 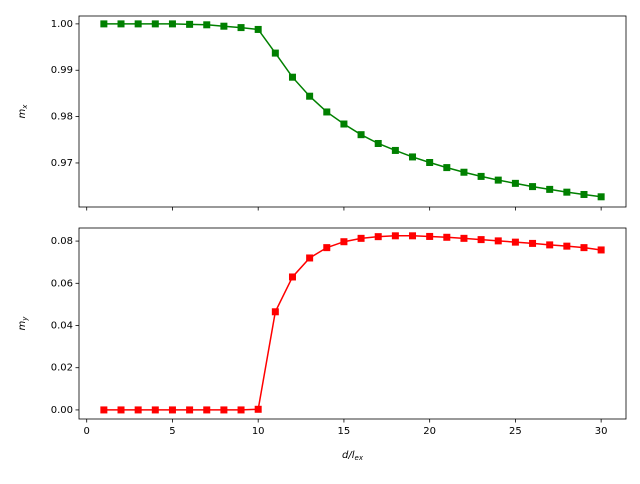 I want to click on axis-label: mx, so click(x=23, y=111).